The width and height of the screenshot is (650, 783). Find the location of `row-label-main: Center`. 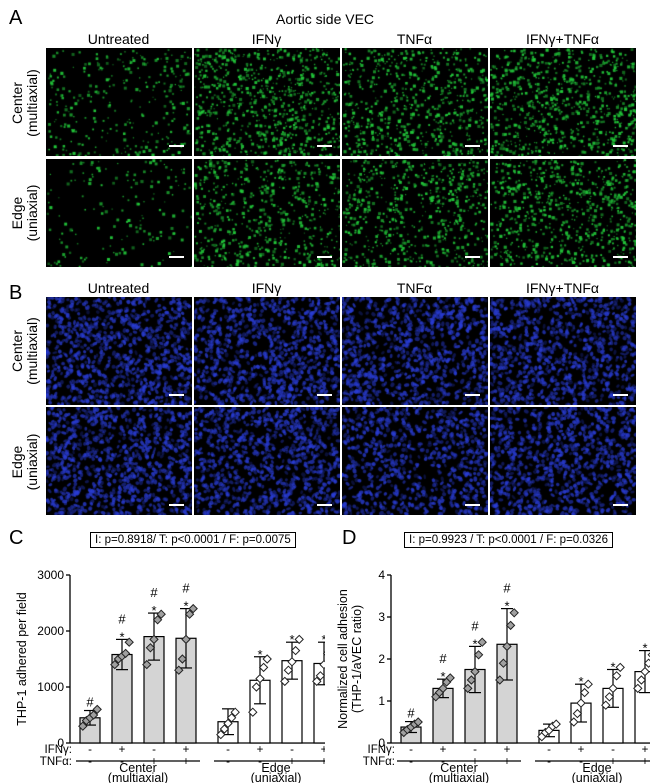

row-label-main: Center is located at coordinates (17, 351).